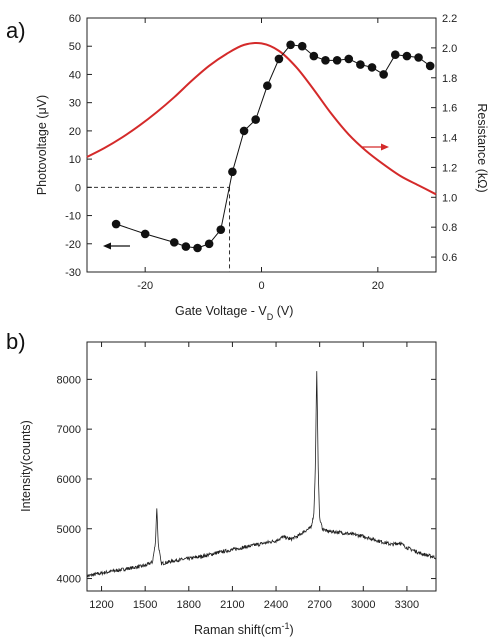 The width and height of the screenshot is (491, 640). What do you see at coordinates (232, 605) in the screenshot?
I see `chart-b-xtick-label: 2100` at bounding box center [232, 605].